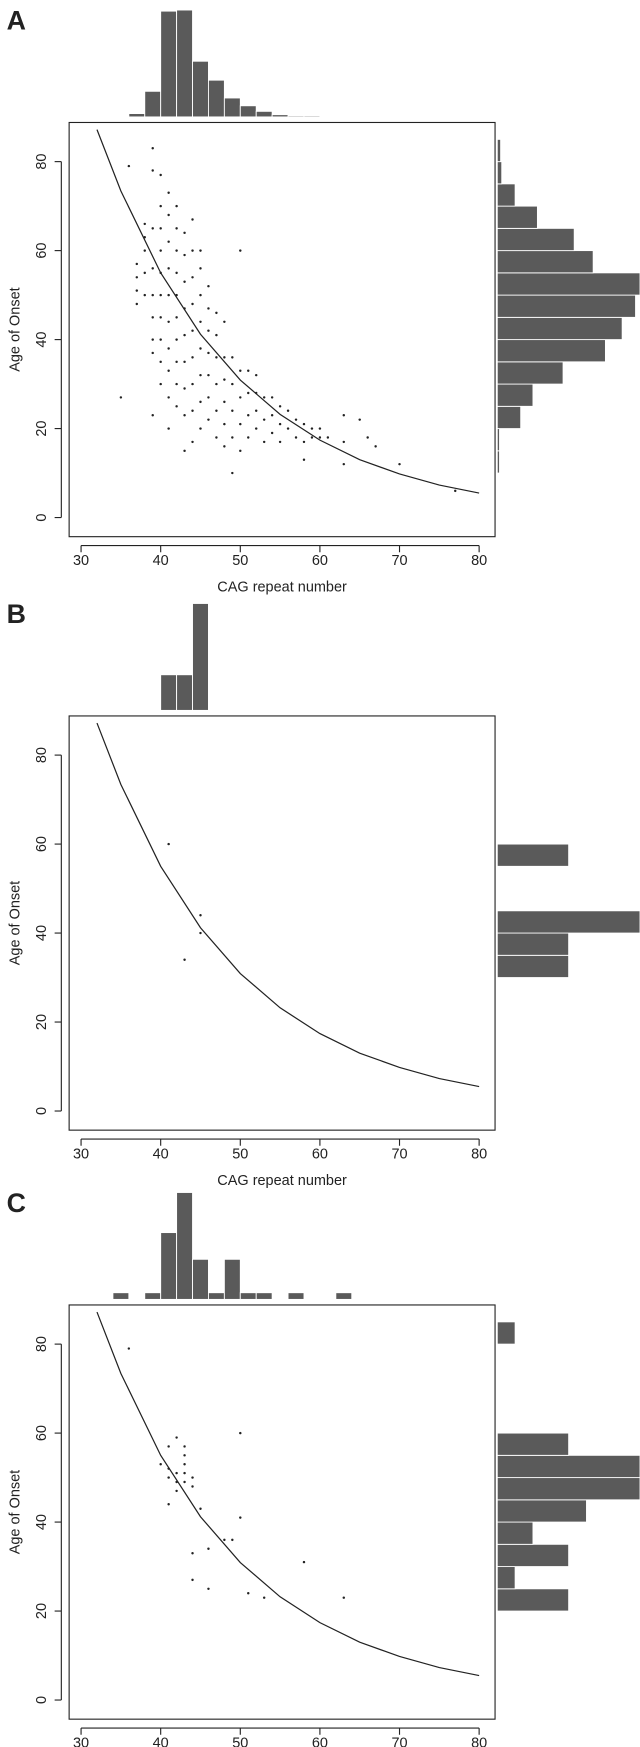 The image size is (640, 1747). Describe the element at coordinates (479, 561) in the screenshot. I see `x-tick-label: 80` at that location.